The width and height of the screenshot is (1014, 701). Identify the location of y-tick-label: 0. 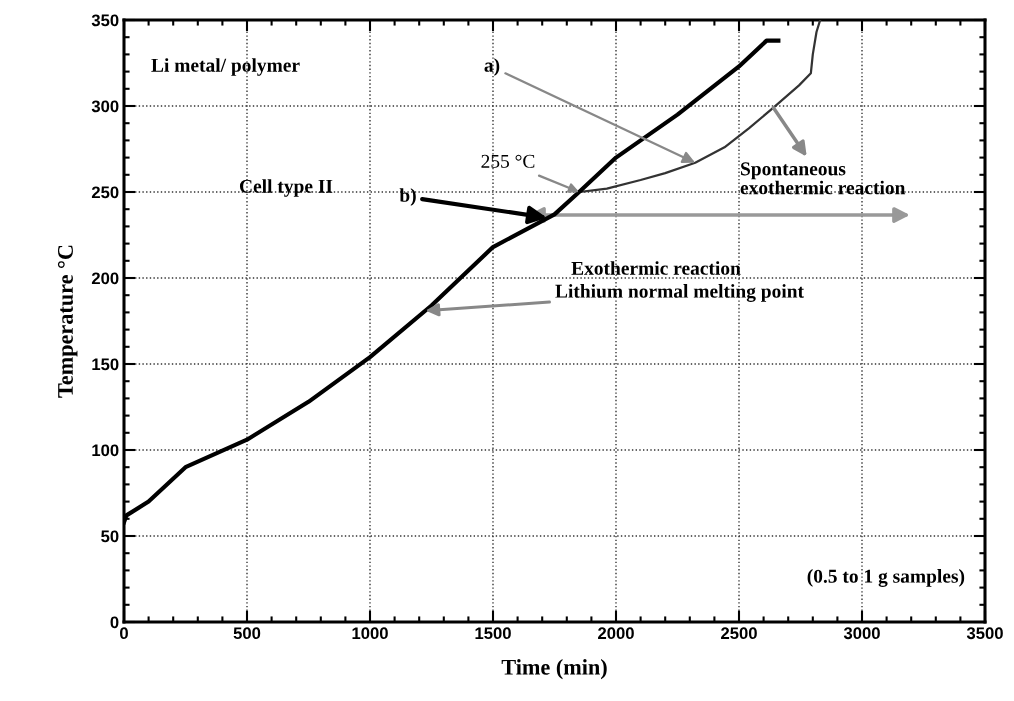
(114, 622).